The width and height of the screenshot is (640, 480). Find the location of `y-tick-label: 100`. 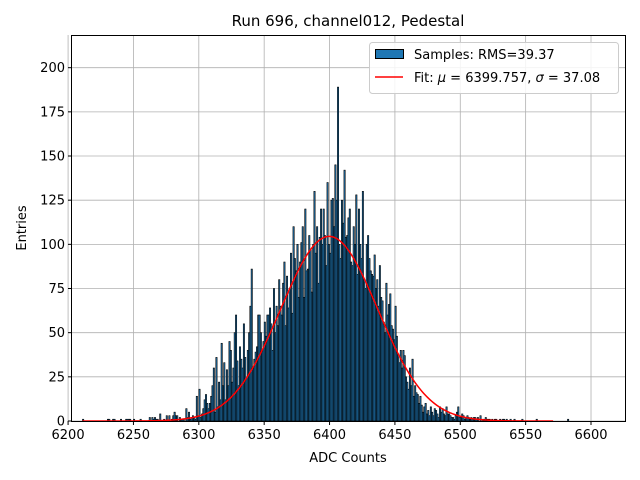

y-tick-label: 100 is located at coordinates (52, 245).